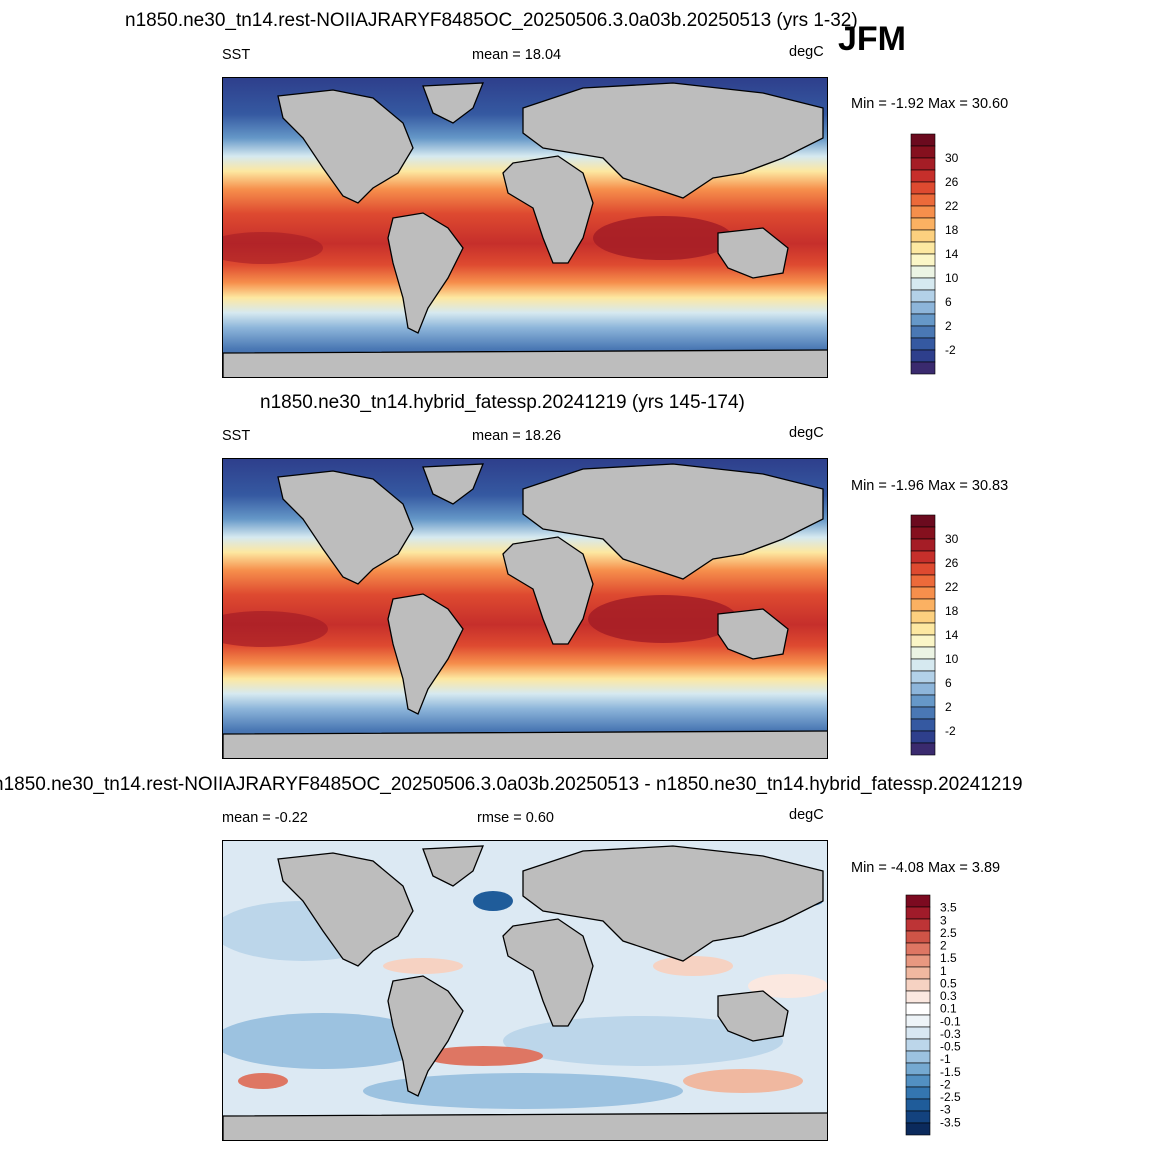 The width and height of the screenshot is (1154, 1154). I want to click on panel-3-units: degC, so click(806, 815).